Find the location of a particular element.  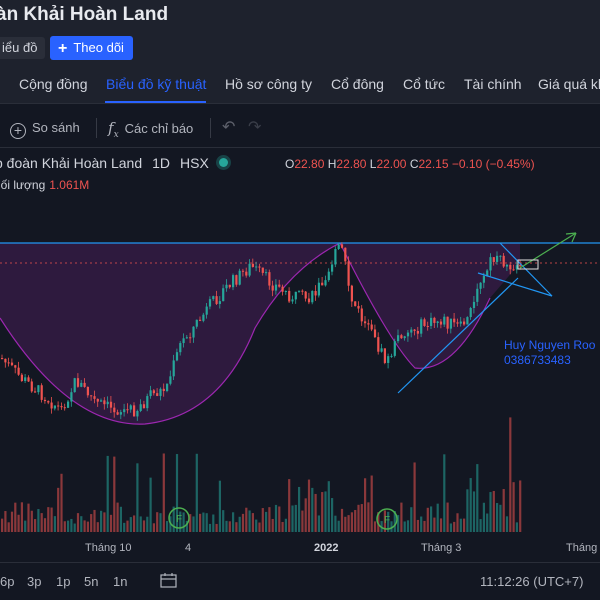

tab-community: Cộng đồng is located at coordinates (53, 84).